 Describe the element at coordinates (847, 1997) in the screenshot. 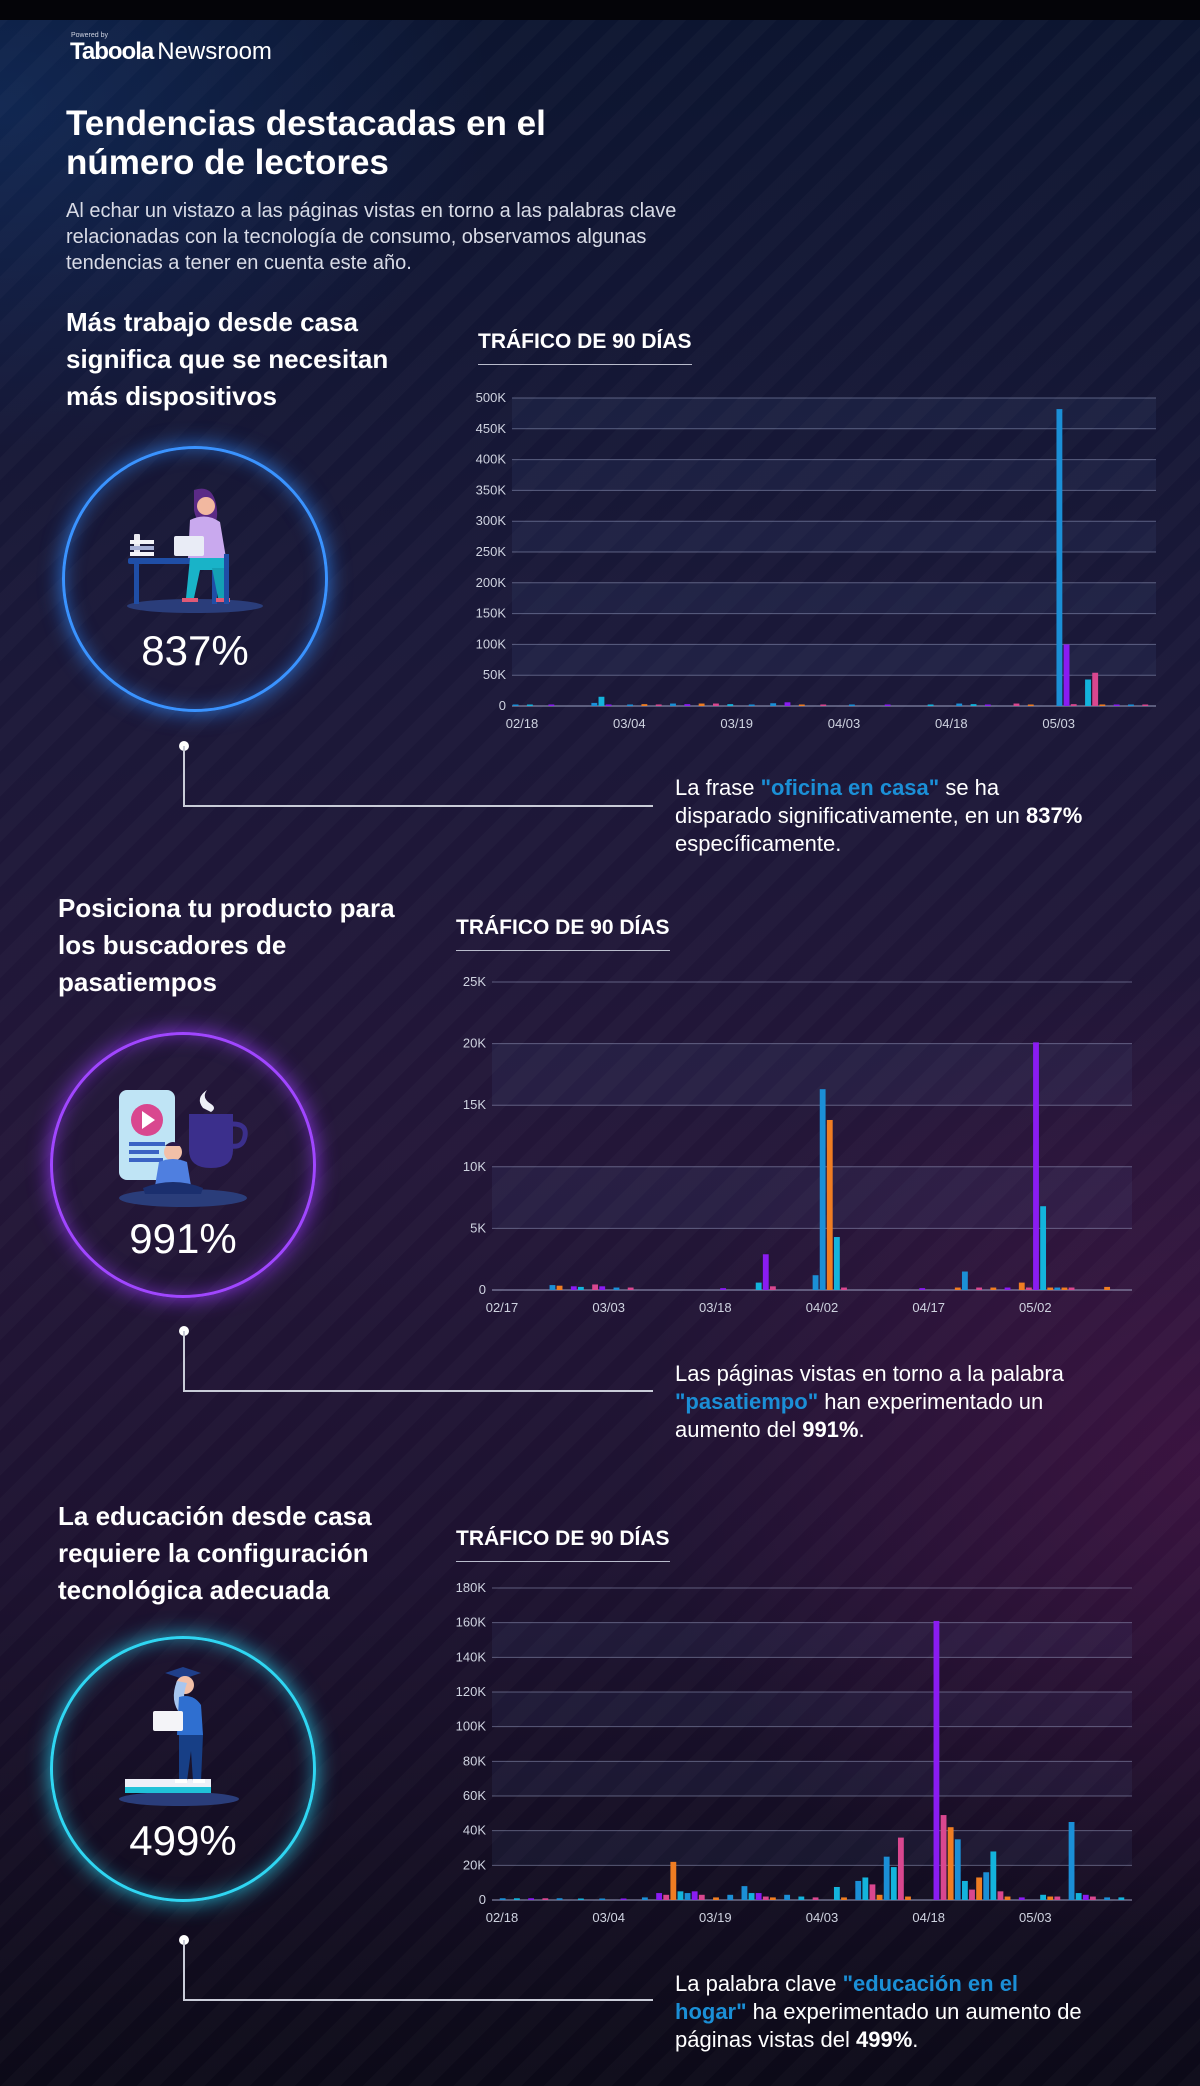

I see `keyword-highlight: "educación en el hogar"` at that location.